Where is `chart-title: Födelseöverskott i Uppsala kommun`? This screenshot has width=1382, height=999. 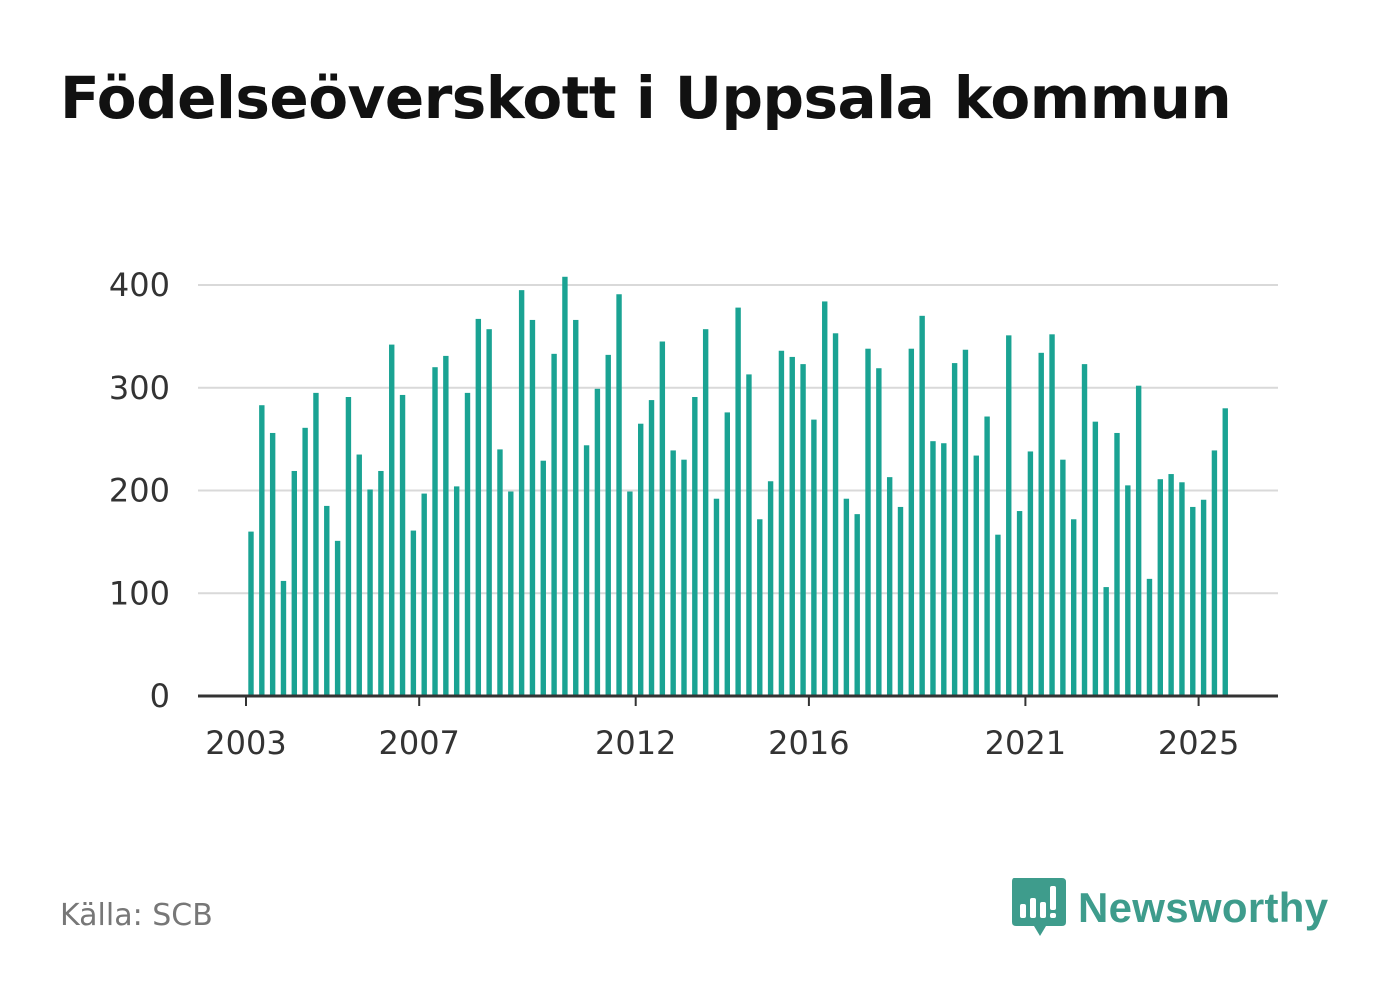
chart-title: Födelseöverskott i Uppsala kommun is located at coordinates (646, 98).